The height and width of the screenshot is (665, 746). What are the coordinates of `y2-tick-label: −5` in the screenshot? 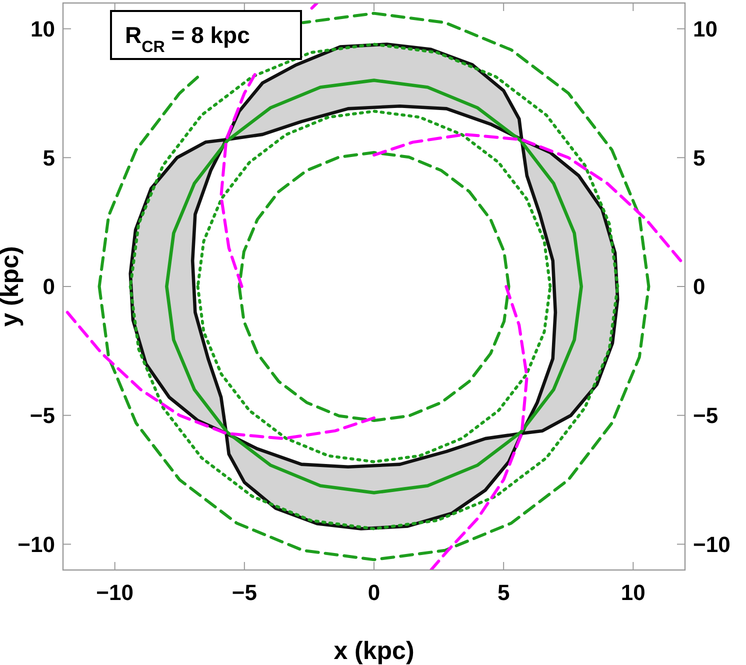 It's located at (705, 415).